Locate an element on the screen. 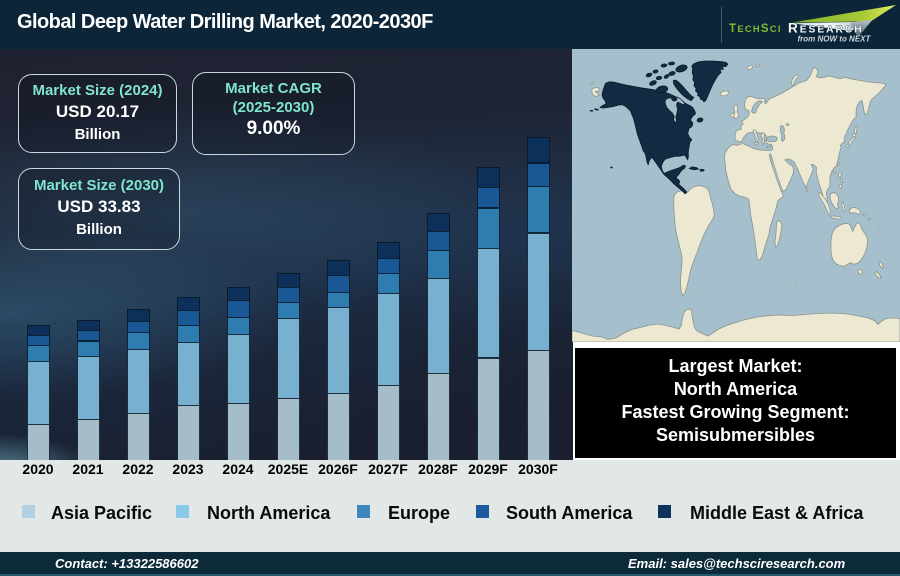 The width and height of the screenshot is (900, 576). svg-text: from NOW to NEXT is located at coordinates (835, 38).